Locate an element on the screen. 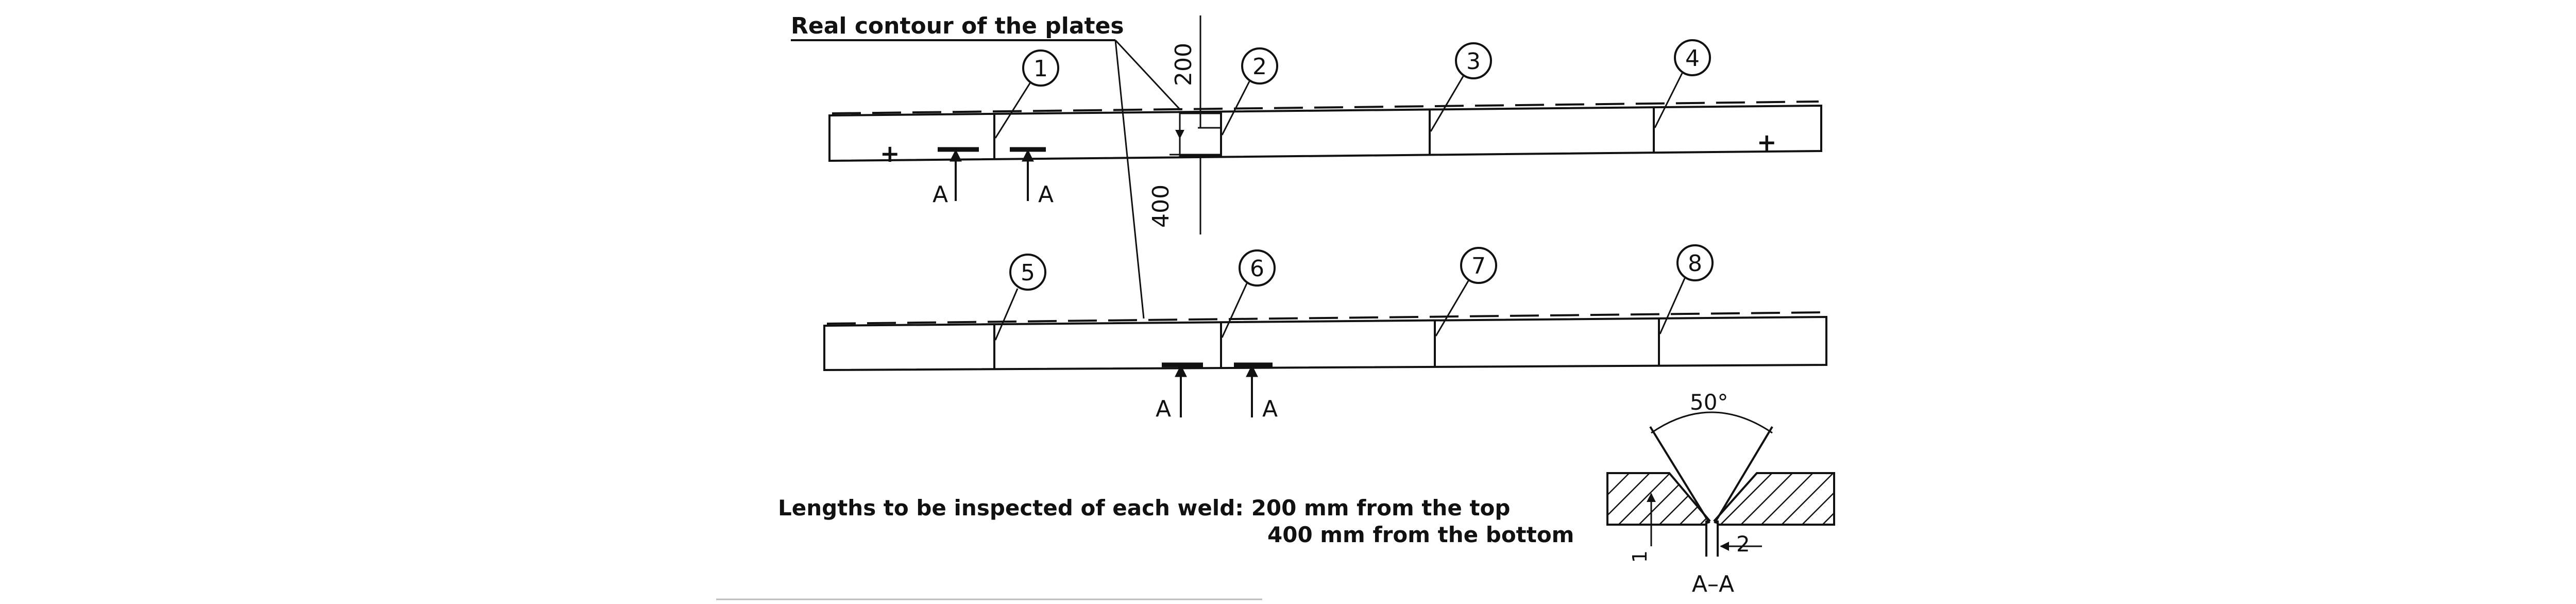 Image resolution: width=2576 pixels, height=604 pixels. weld-8: 8 is located at coordinates (1686, 289).